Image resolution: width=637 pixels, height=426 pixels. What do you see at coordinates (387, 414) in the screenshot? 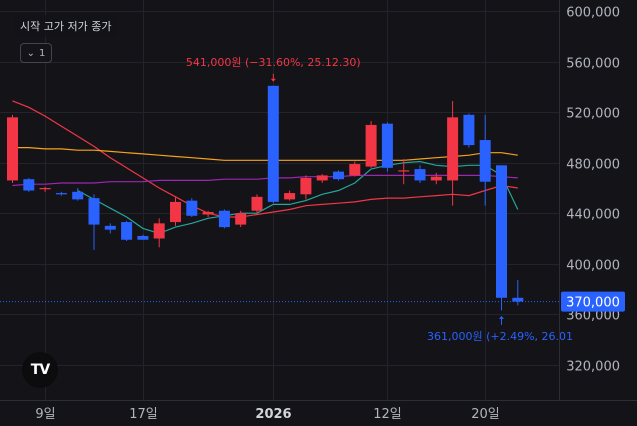
I see `time-tick-label: 12일` at bounding box center [387, 414].